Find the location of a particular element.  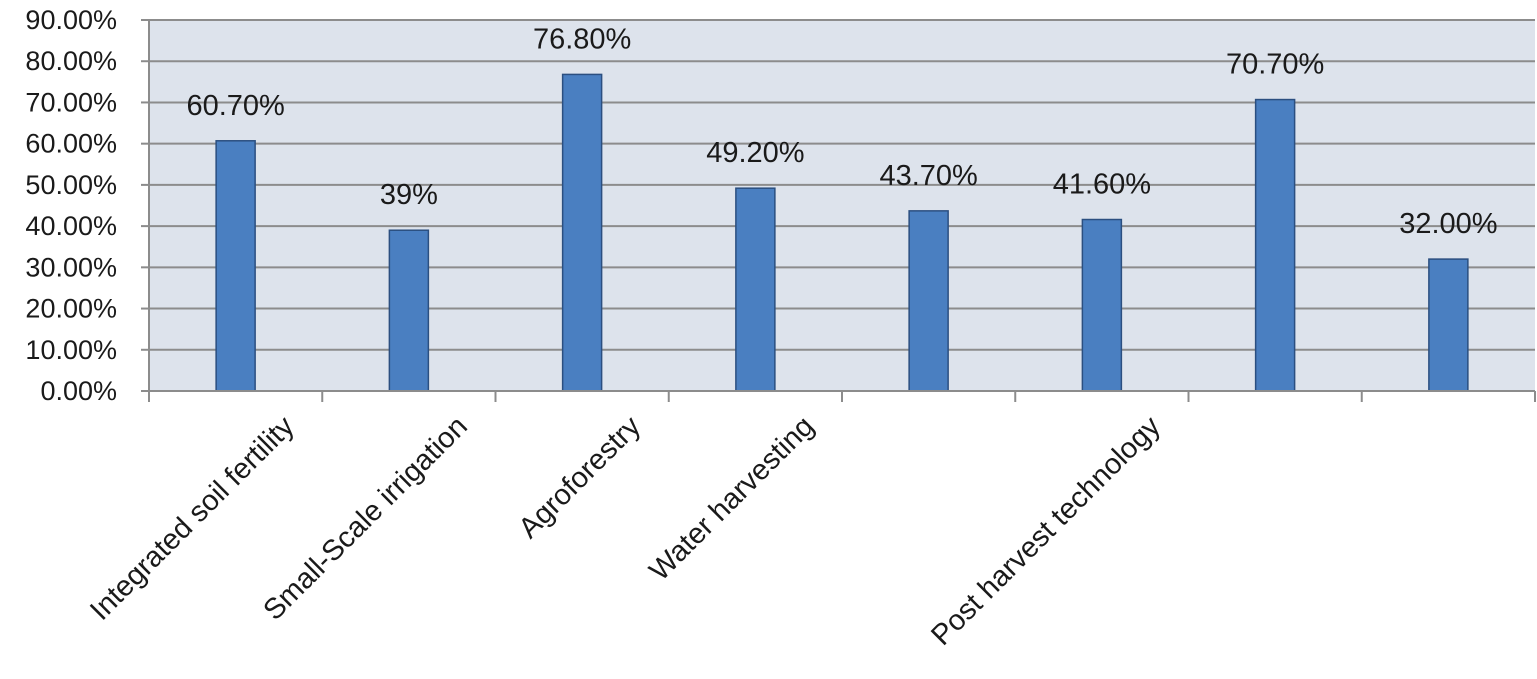

data-label: 43.70% is located at coordinates (928, 176).